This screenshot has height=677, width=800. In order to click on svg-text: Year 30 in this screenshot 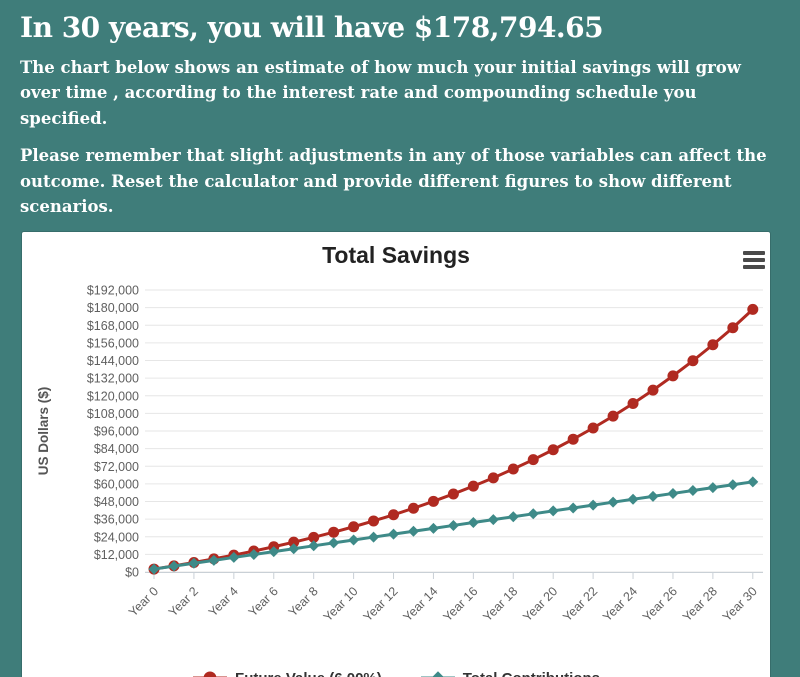, I will do `click(740, 604)`.